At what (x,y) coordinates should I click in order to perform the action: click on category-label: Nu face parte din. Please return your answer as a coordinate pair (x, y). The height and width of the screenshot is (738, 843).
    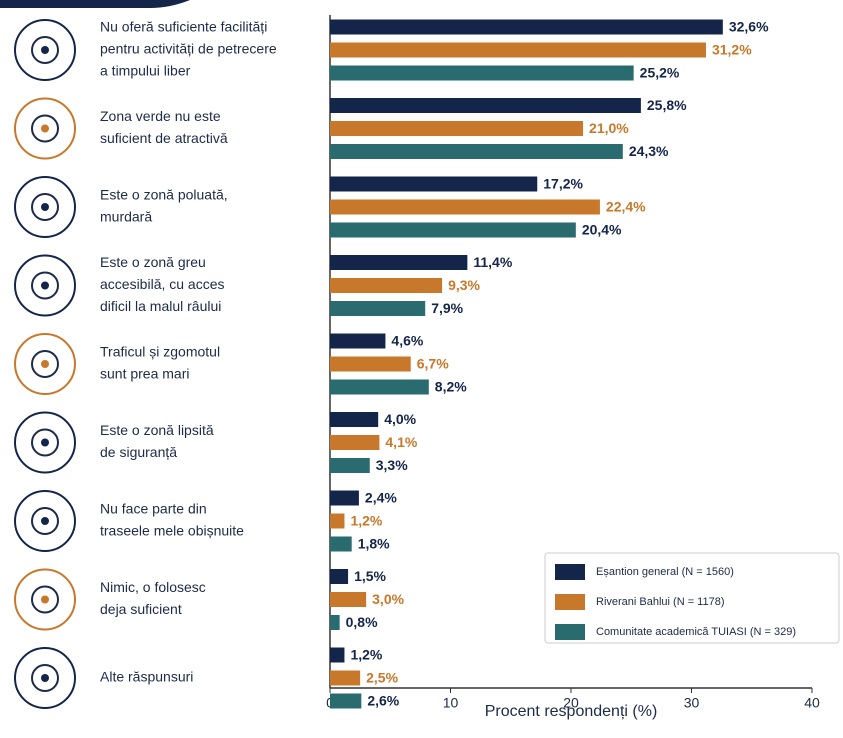
    Looking at the image, I should click on (153, 509).